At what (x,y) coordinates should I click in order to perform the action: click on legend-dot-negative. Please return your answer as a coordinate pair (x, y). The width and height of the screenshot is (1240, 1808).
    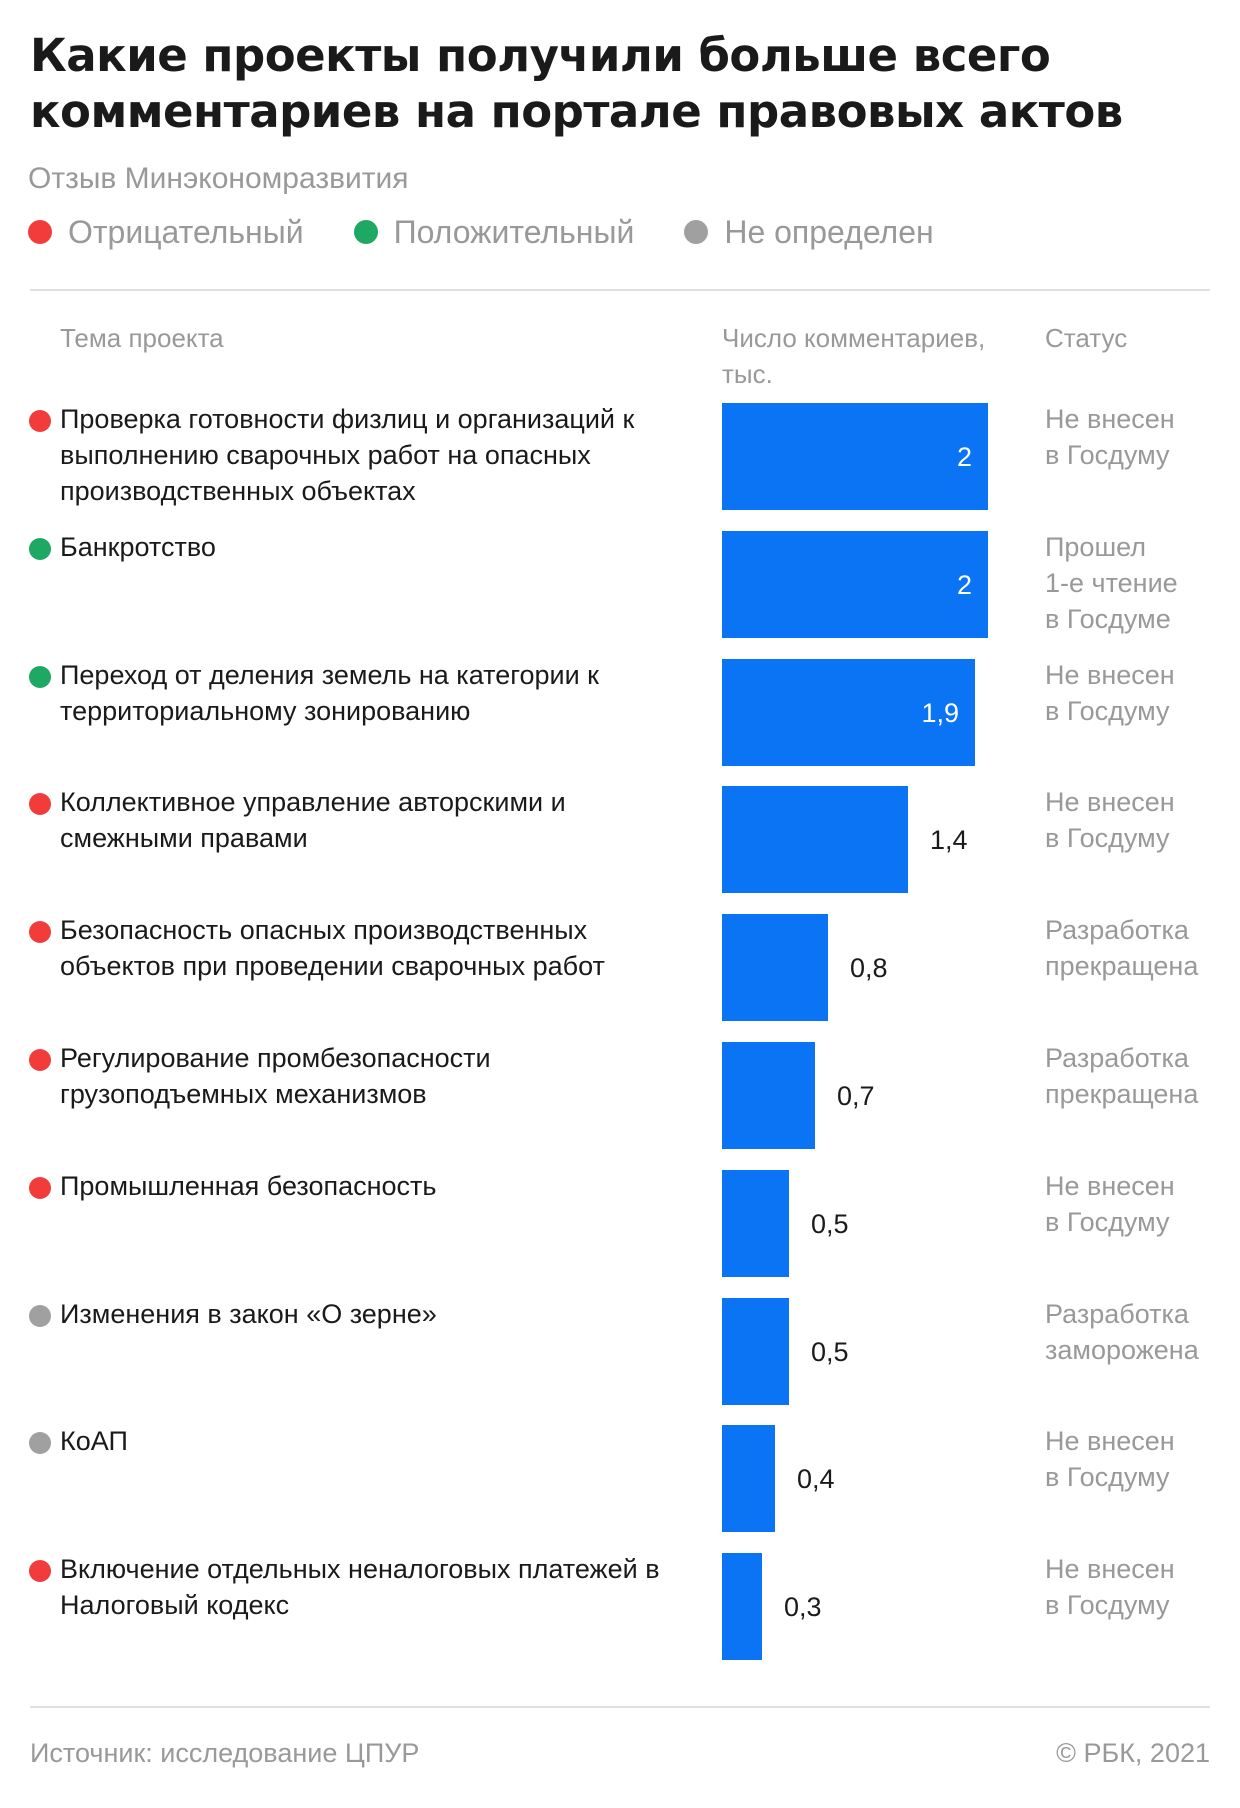
    Looking at the image, I should click on (40, 232).